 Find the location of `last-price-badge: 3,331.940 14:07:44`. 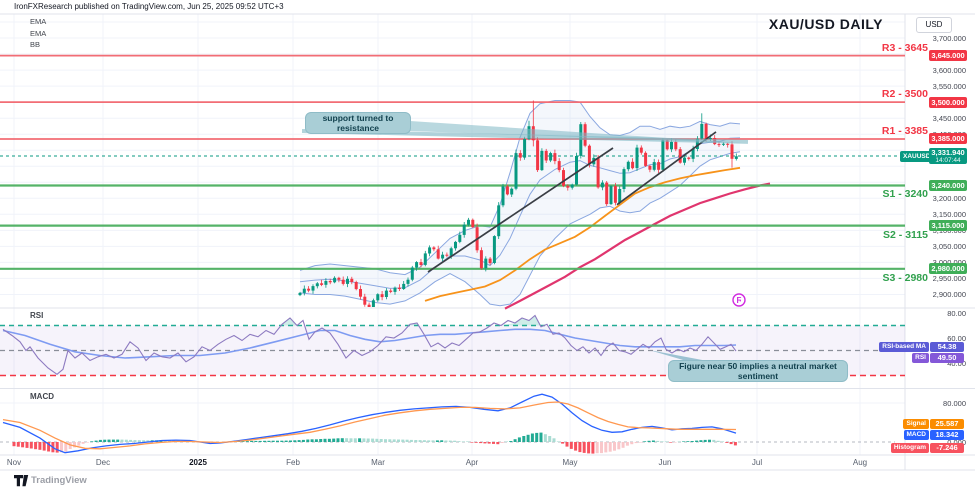

last-price-badge: 3,331.940 14:07:44 is located at coordinates (948, 156).